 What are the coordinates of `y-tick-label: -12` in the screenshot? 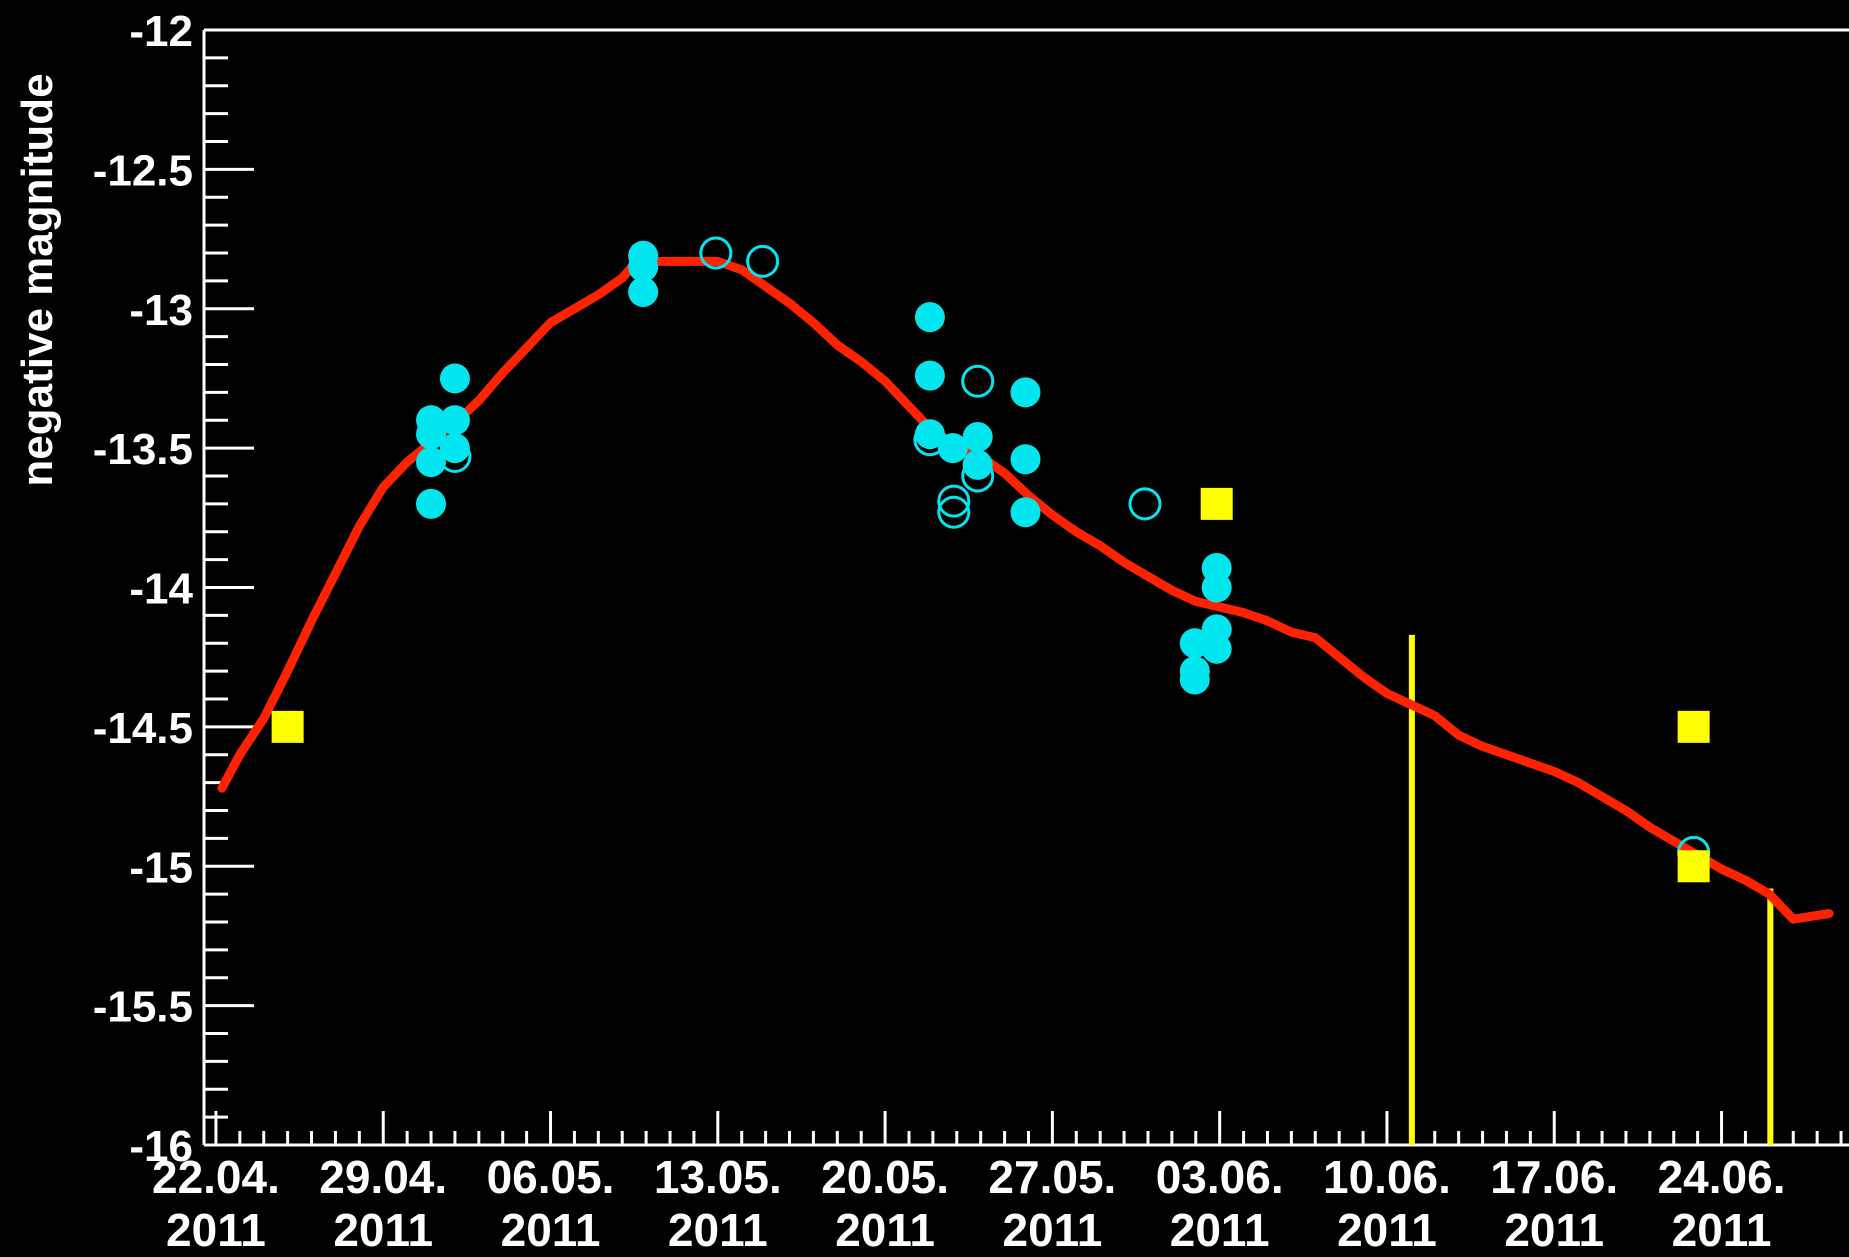 It's located at (161, 31).